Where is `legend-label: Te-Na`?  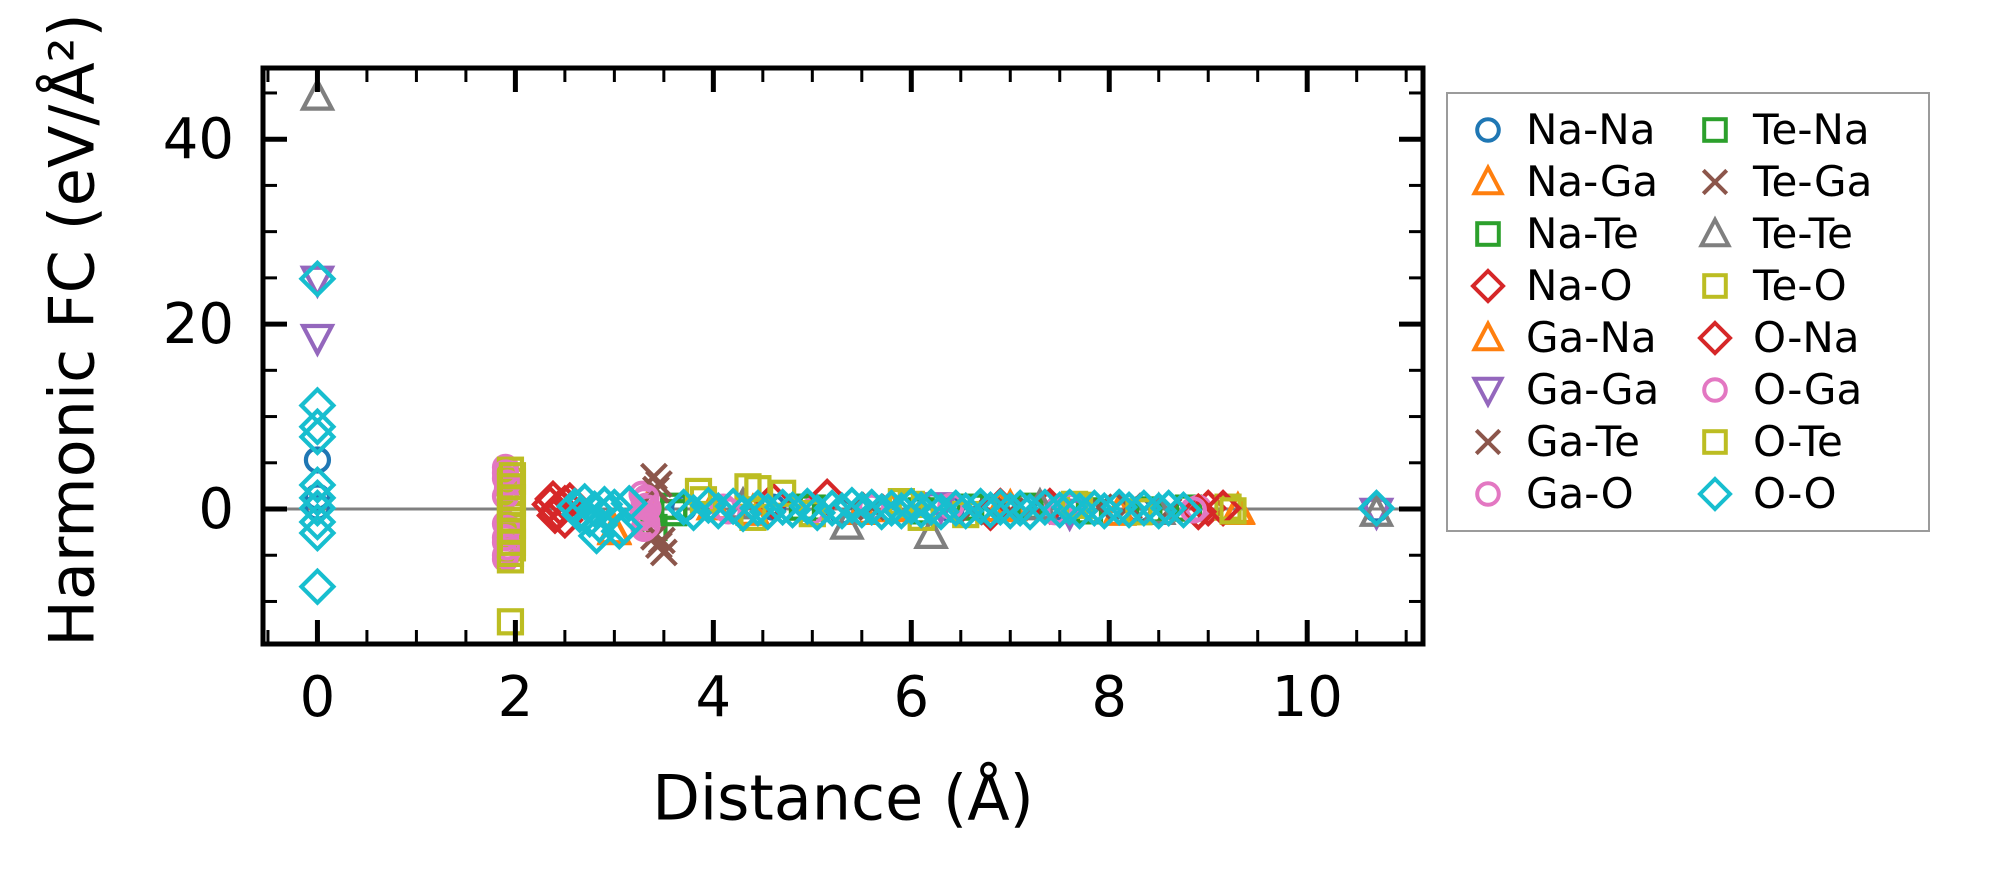
legend-label: Te-Na is located at coordinates (1811, 129).